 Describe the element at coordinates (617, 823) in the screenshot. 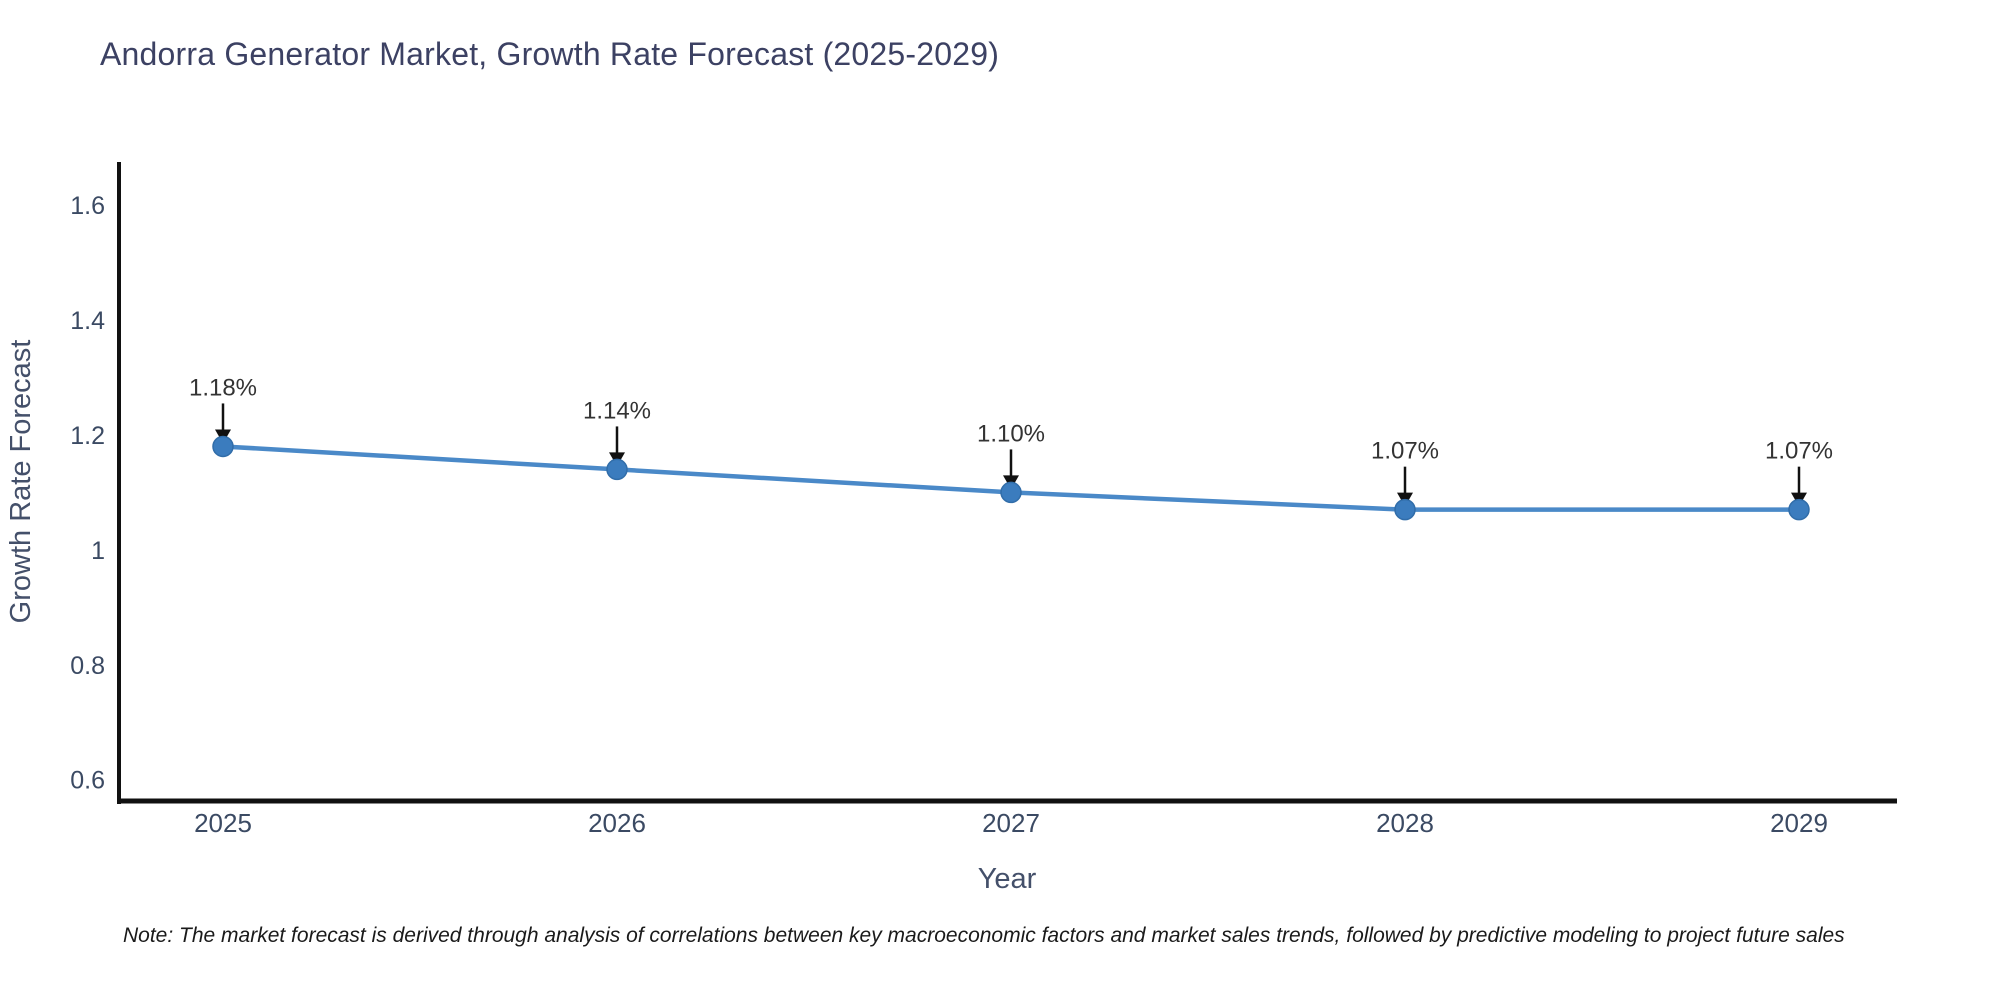

I see `x-tick-label: 2026` at that location.